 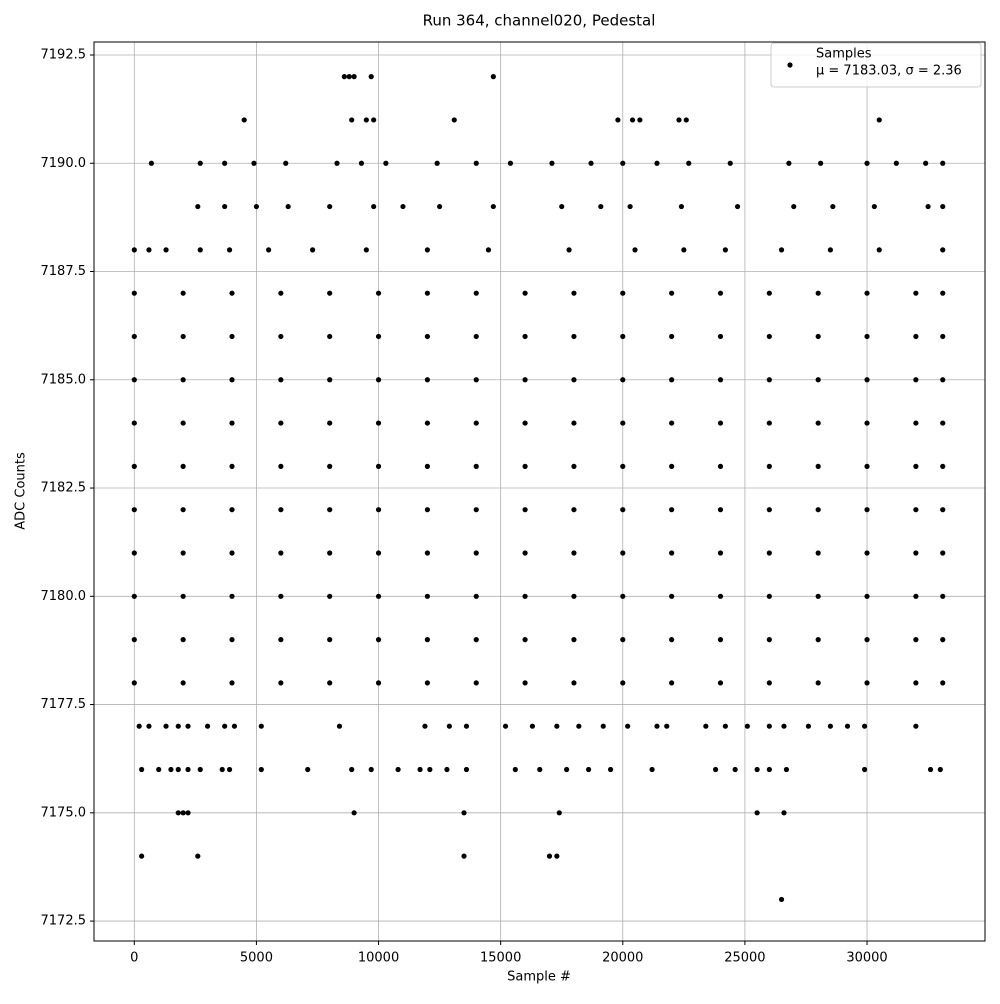 What do you see at coordinates (64, 921) in the screenshot?
I see `y-tick-label: 7172.5` at bounding box center [64, 921].